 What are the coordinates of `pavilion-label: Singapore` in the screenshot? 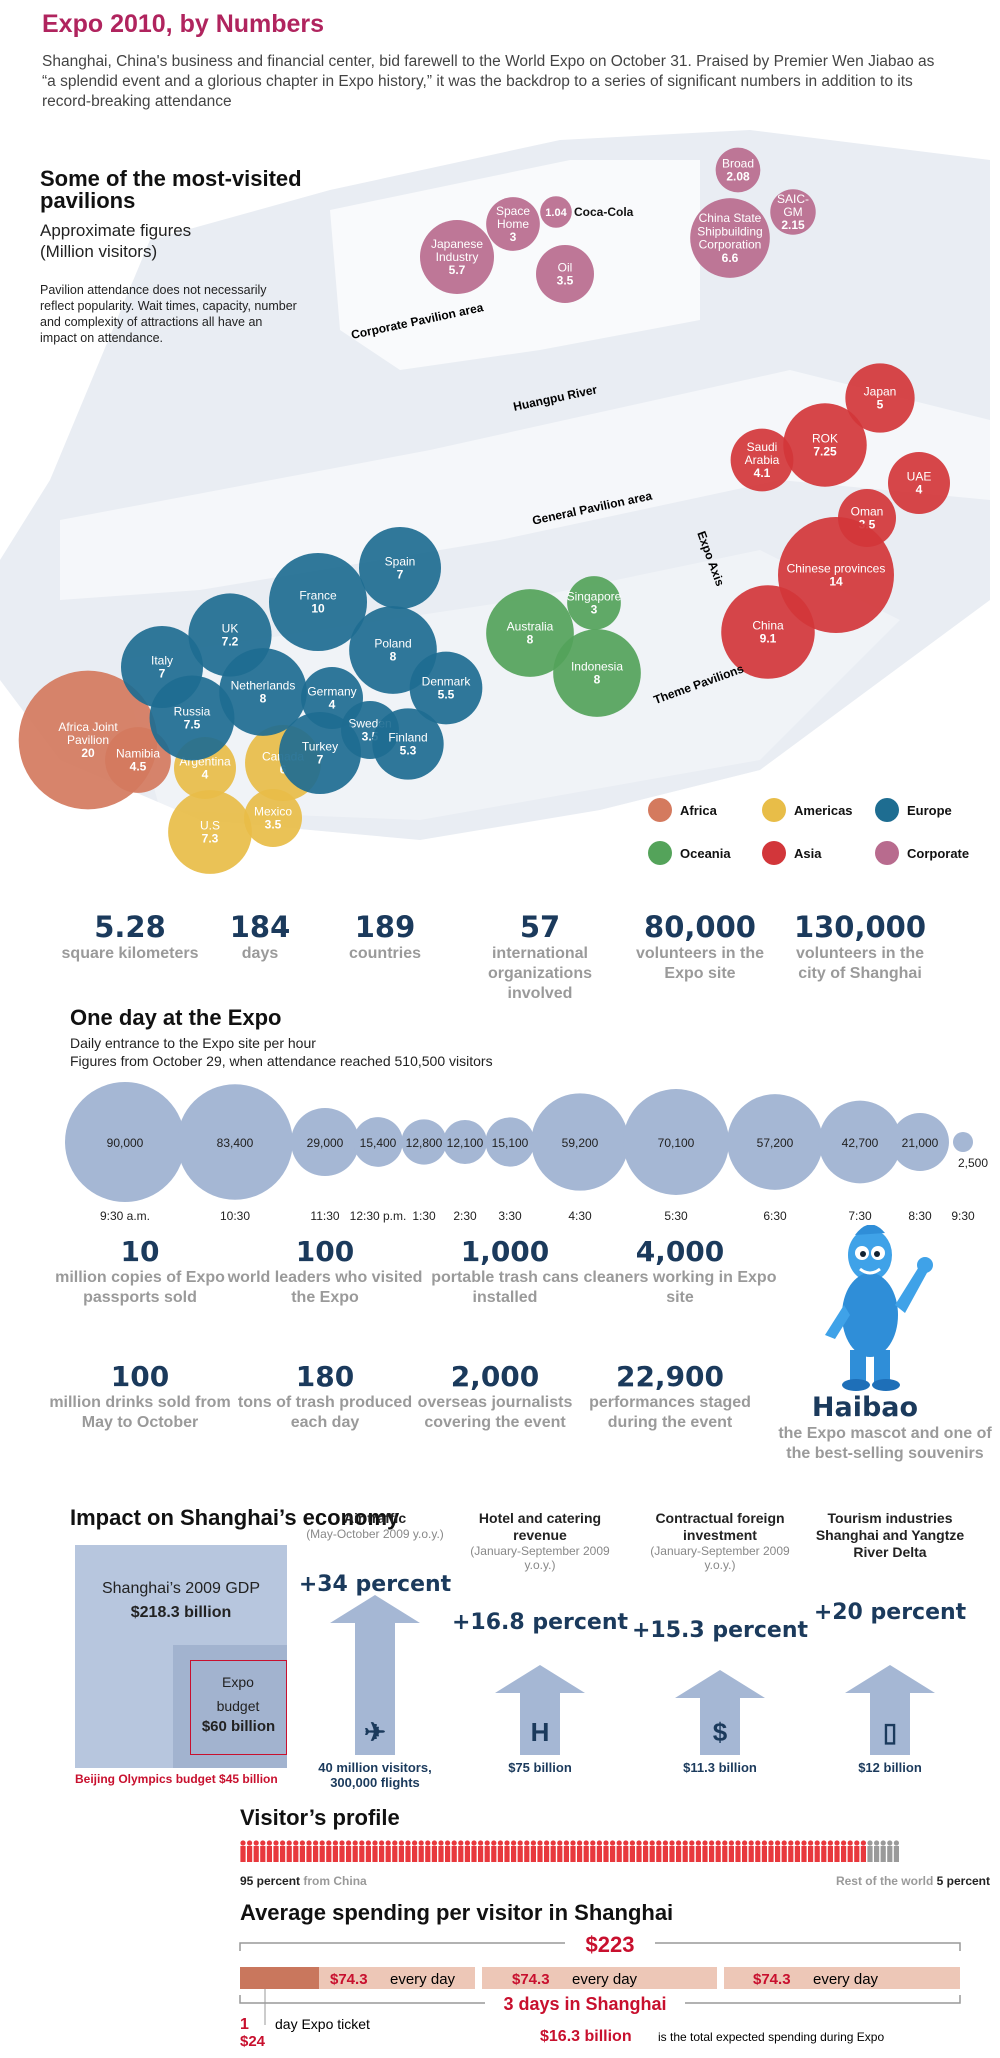 It's located at (594, 596).